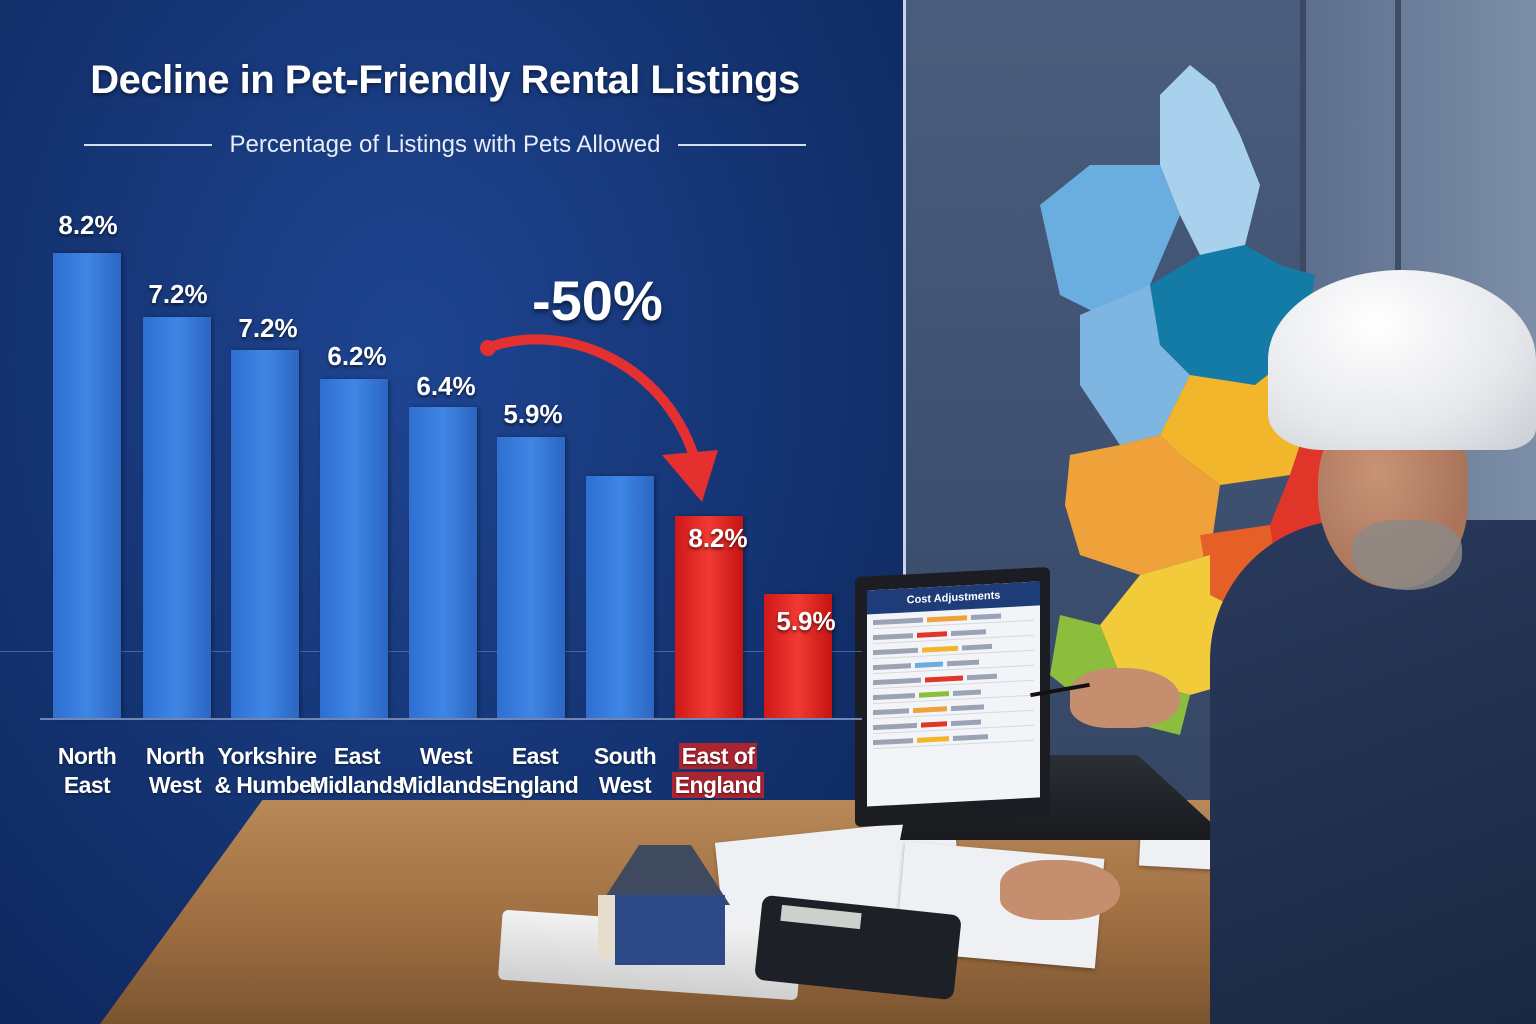 The width and height of the screenshot is (1536, 1024). Describe the element at coordinates (531, 578) in the screenshot. I see `bar-east-england` at that location.